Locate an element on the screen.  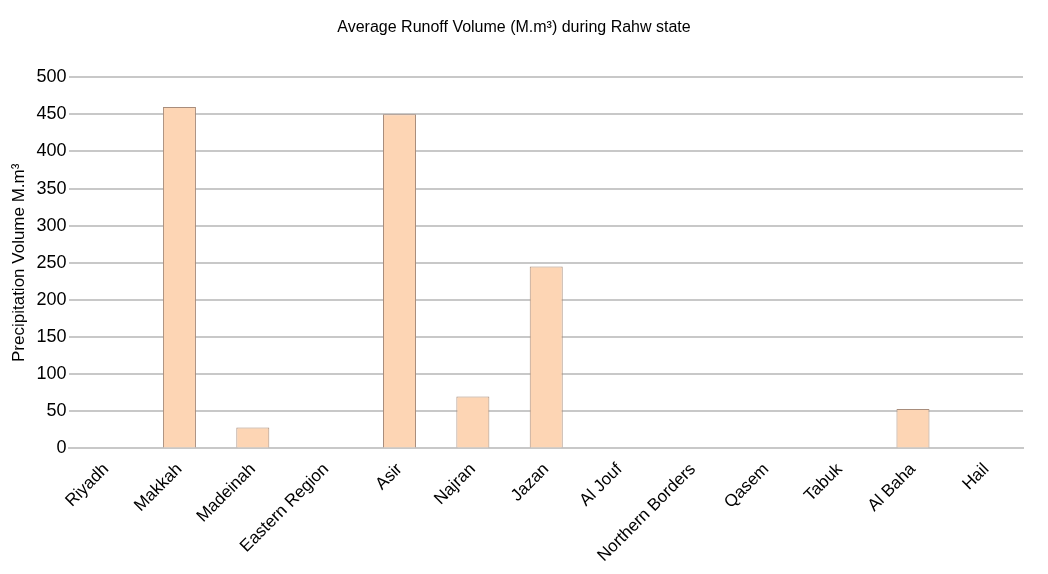
y-tick-label: 150 is located at coordinates (51, 335).